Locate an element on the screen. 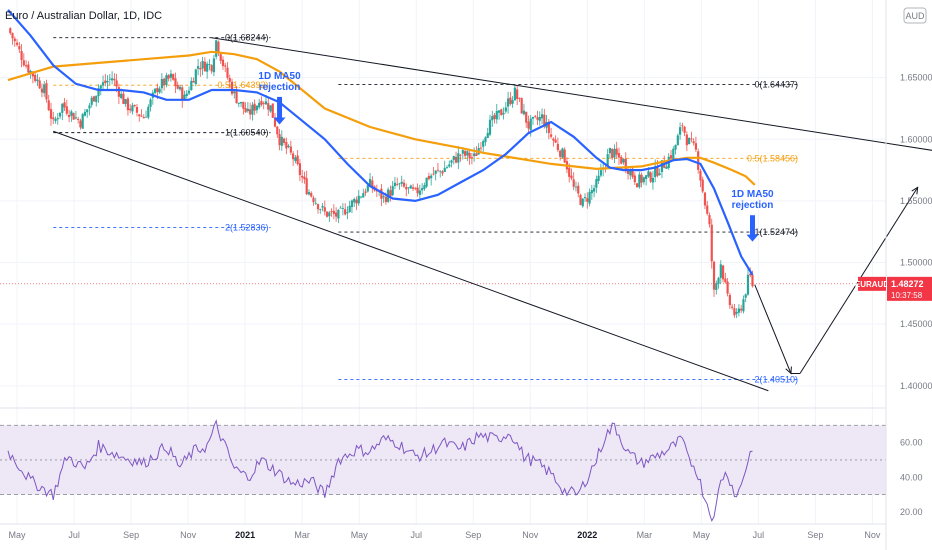 The image size is (932, 550). price-tag-value-box is located at coordinates (909, 288).